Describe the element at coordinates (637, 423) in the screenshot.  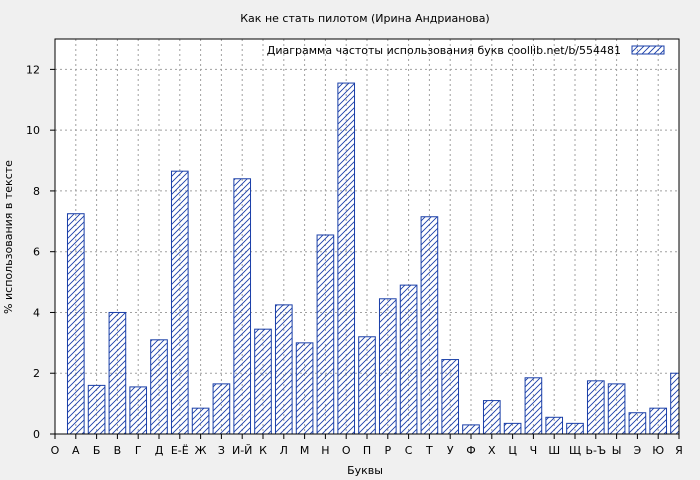
I see `bar-Э` at that location.